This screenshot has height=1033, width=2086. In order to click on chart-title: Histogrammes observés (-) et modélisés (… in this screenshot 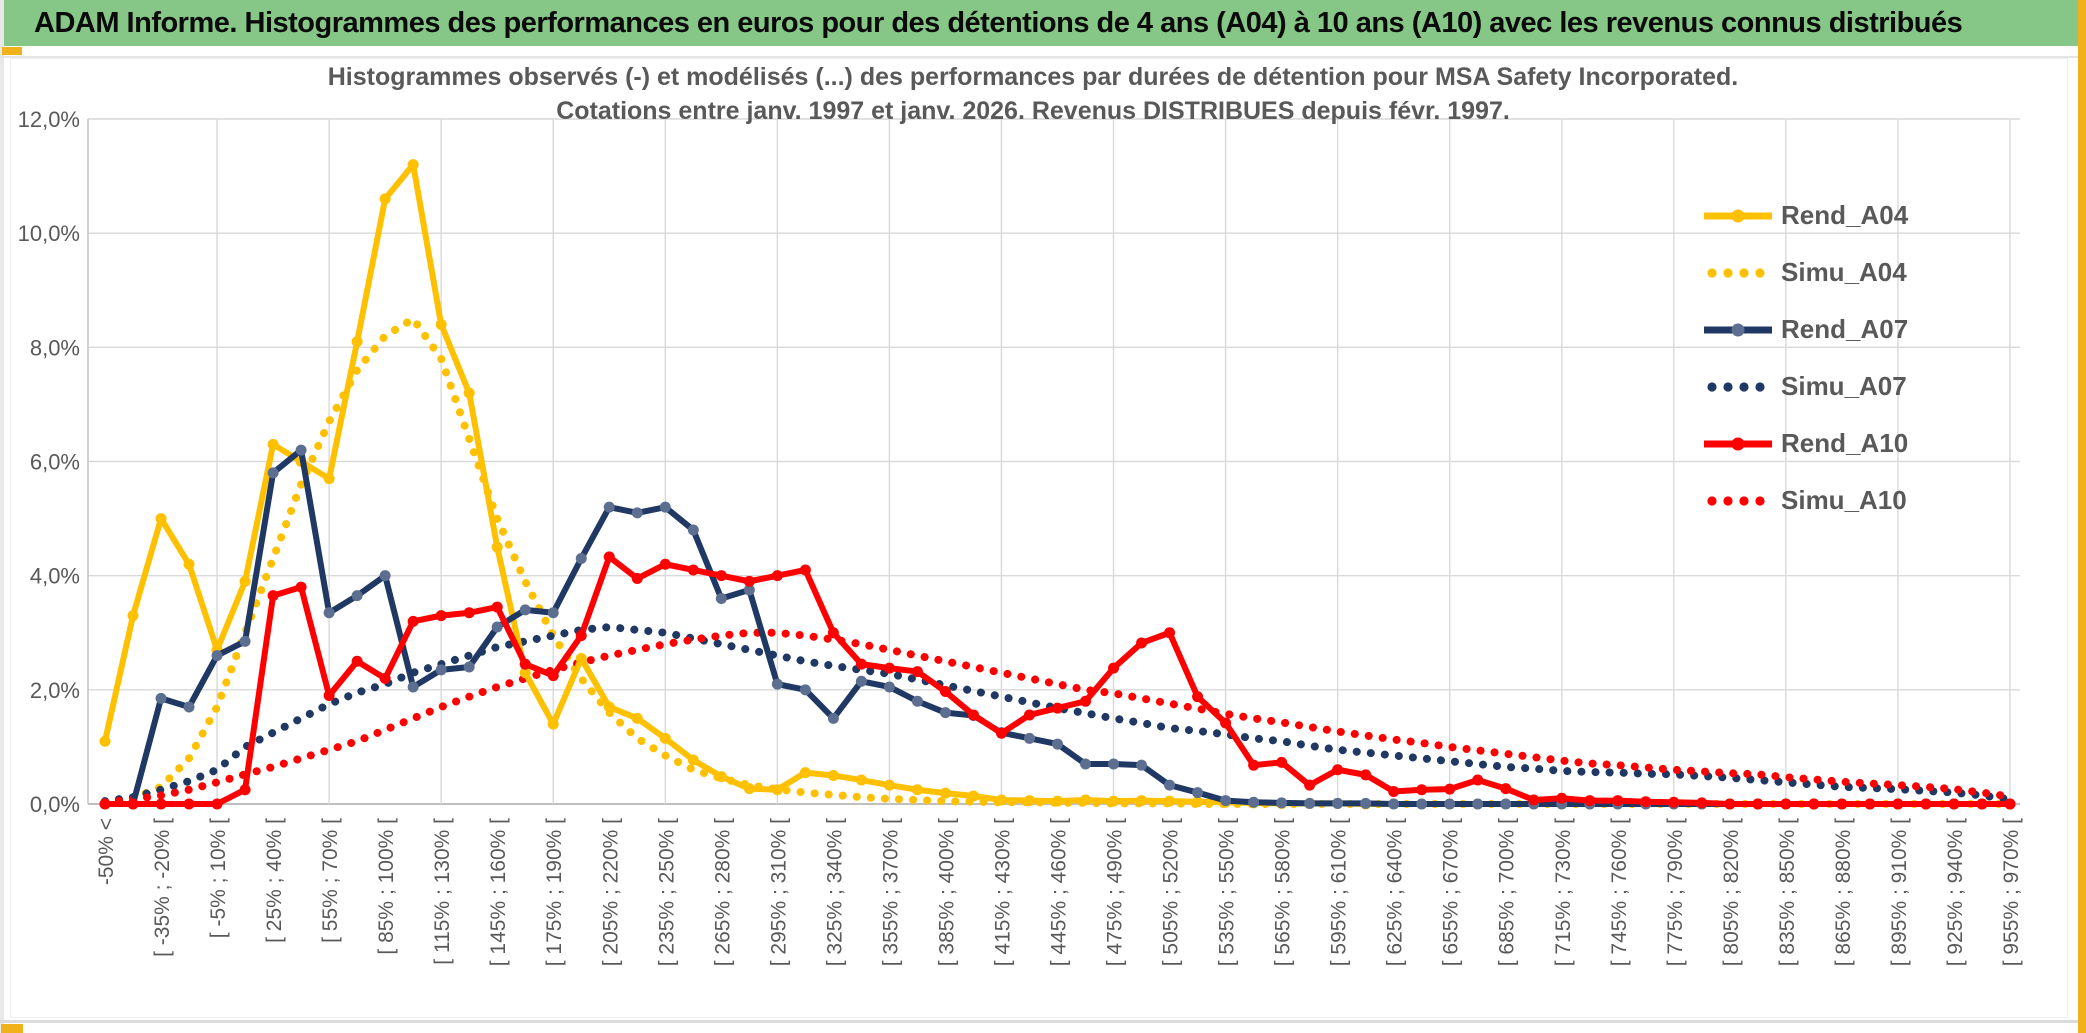, I will do `click(1033, 77)`.